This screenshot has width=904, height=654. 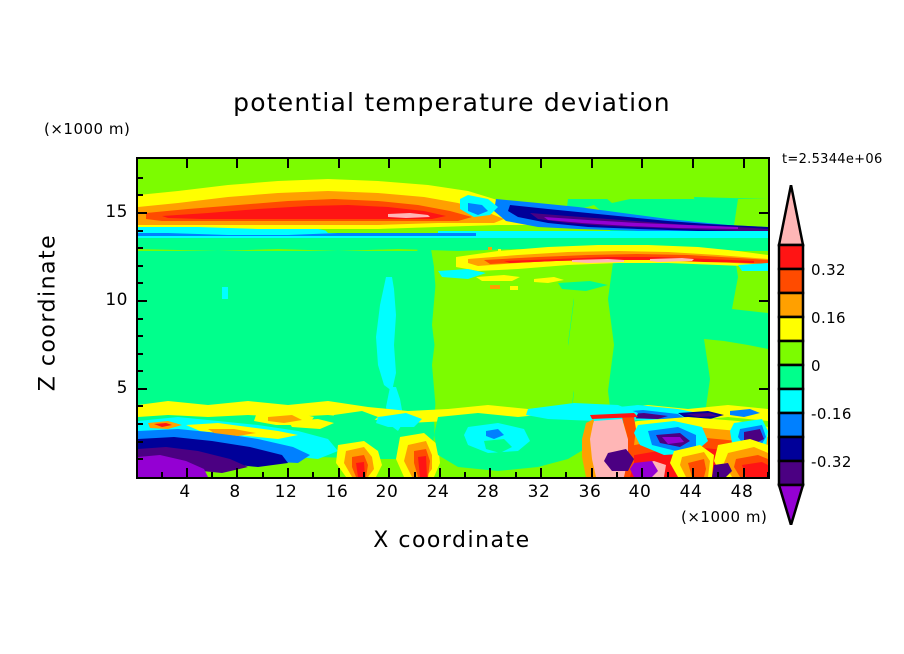 What do you see at coordinates (116, 212) in the screenshot?
I see `y-tick-label: 15` at bounding box center [116, 212].